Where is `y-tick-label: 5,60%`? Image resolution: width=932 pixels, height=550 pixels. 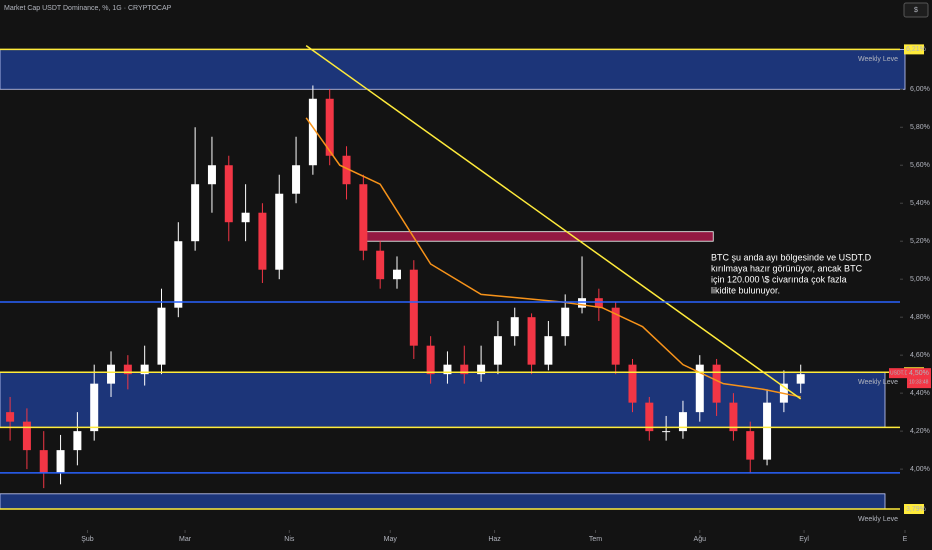 y-tick-label: 5,60% is located at coordinates (920, 165).